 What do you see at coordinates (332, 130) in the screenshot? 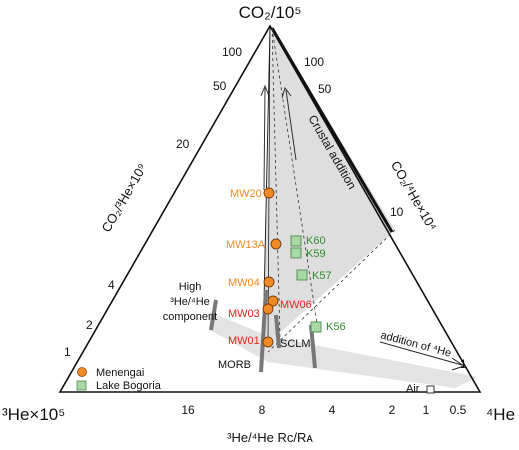
I see `crustal-edge-thick` at bounding box center [332, 130].